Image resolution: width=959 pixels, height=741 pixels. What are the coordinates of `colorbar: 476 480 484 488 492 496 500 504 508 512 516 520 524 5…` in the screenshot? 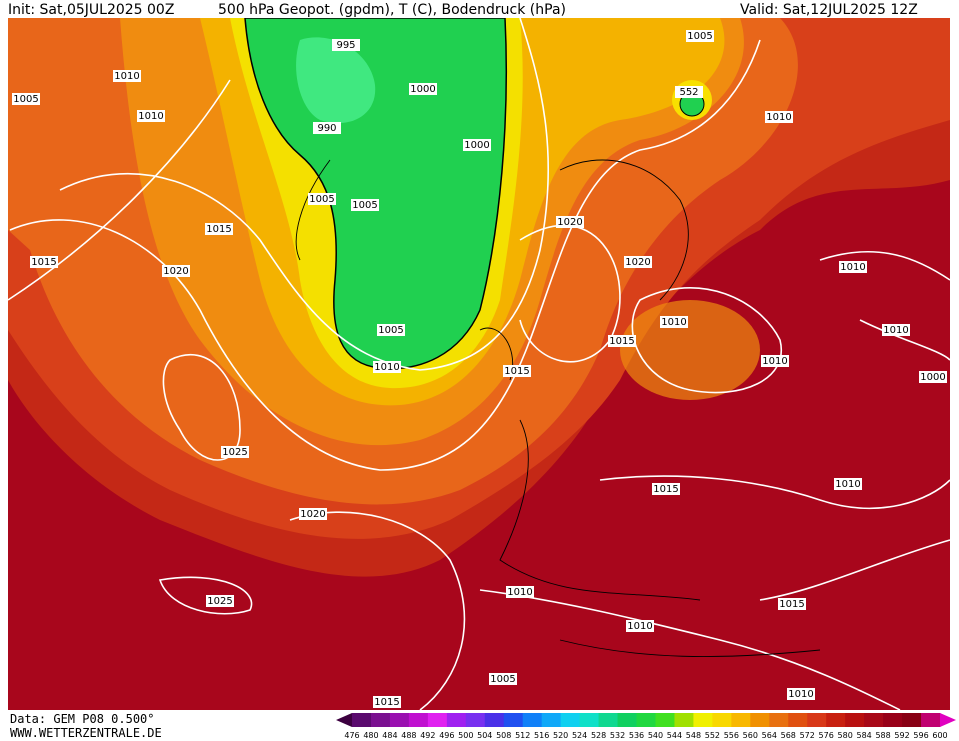 It's located at (646, 726).